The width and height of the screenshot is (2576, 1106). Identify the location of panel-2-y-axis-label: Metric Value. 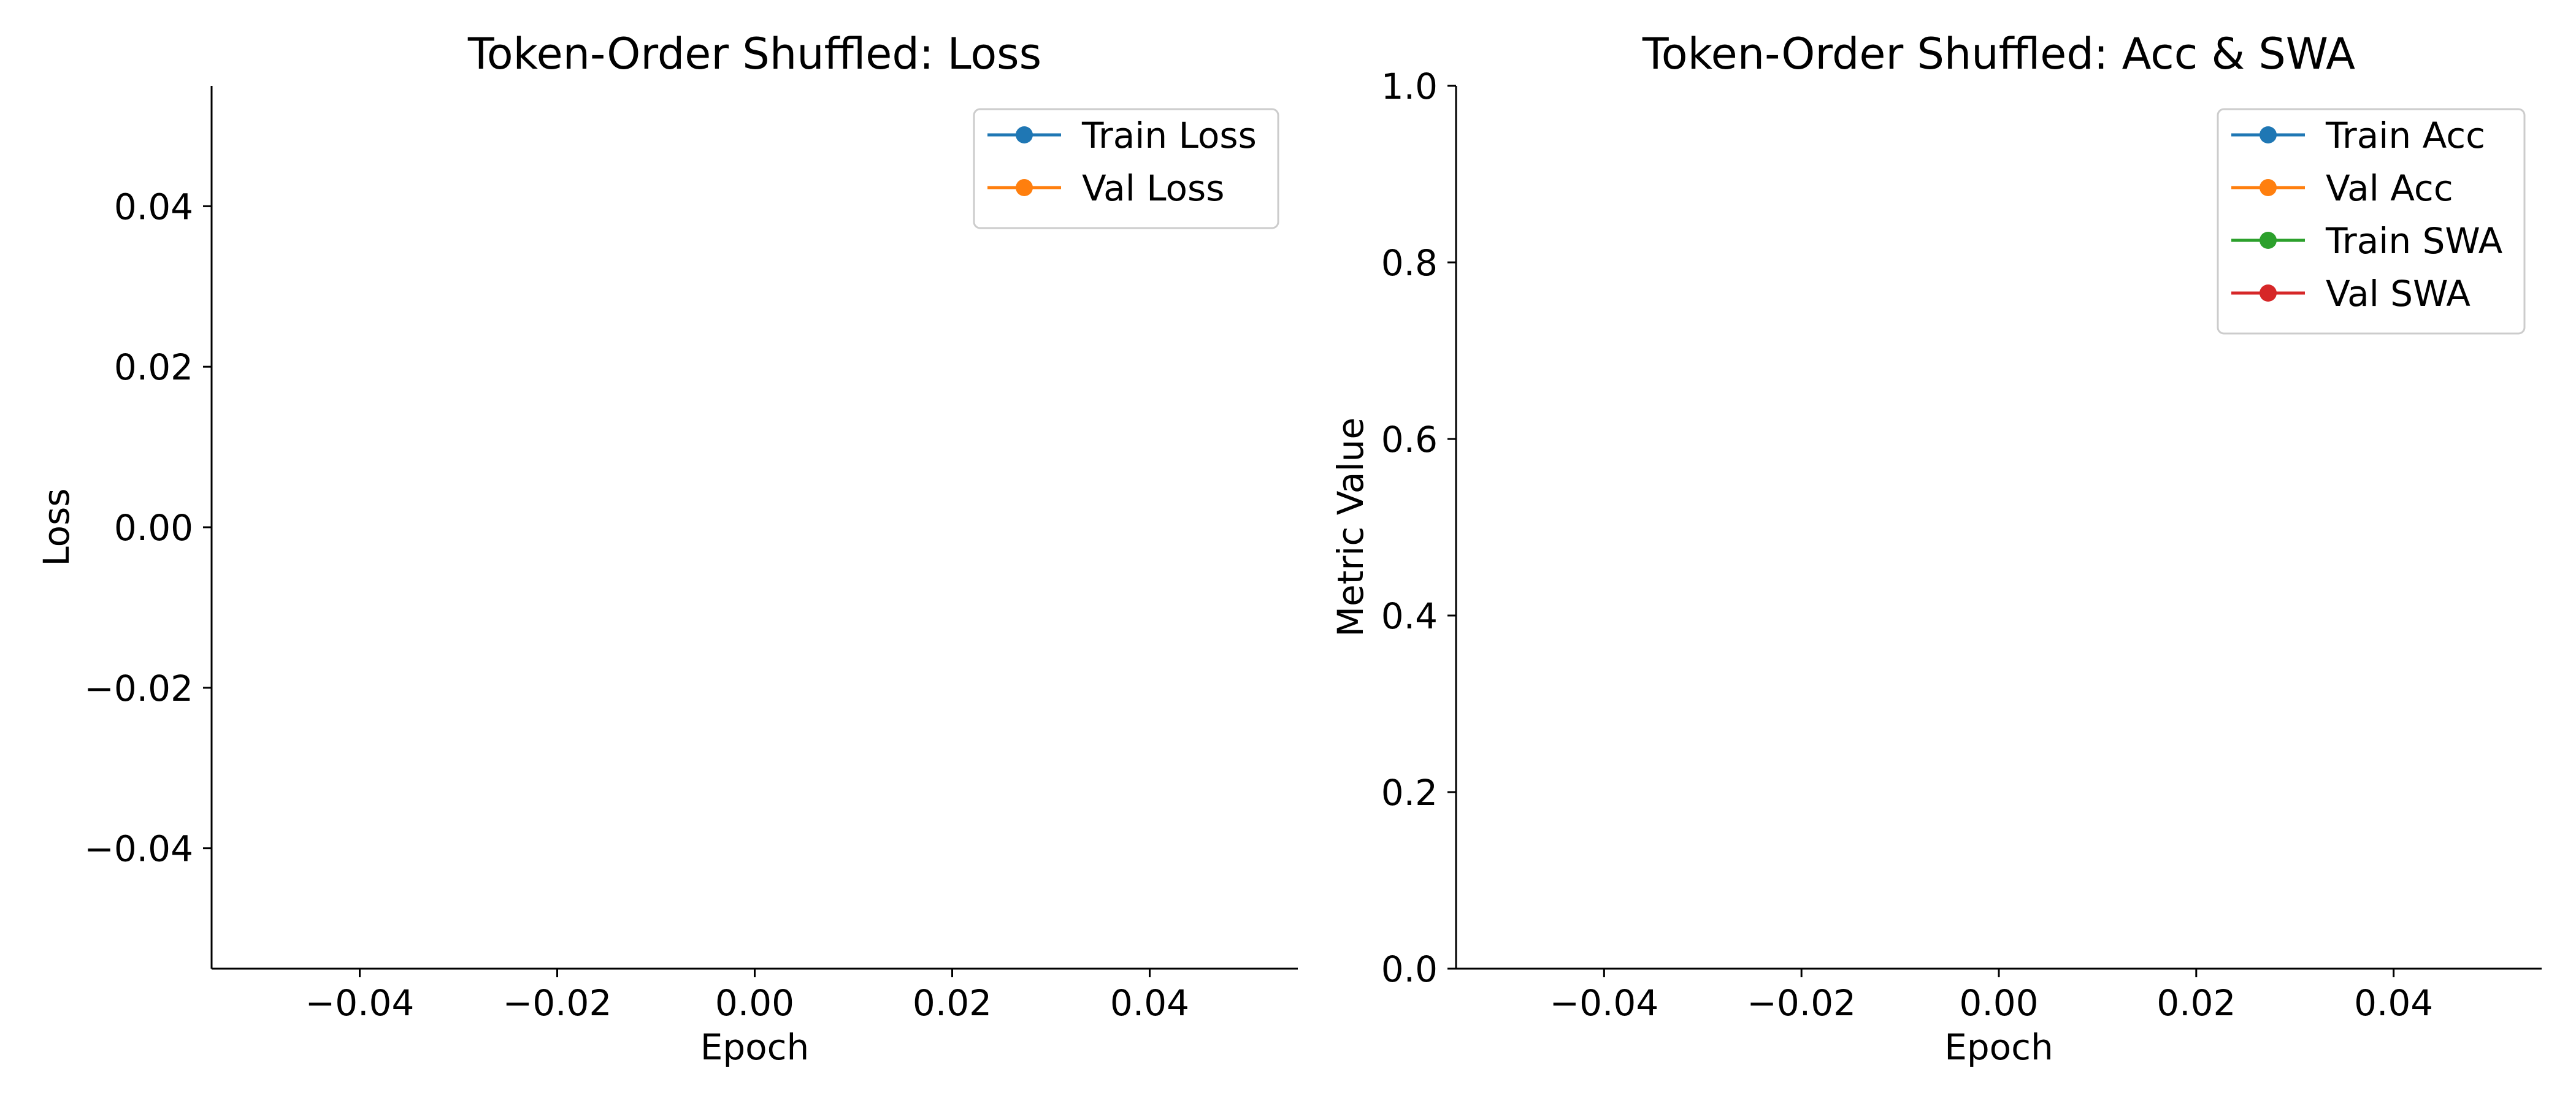
(1350, 527).